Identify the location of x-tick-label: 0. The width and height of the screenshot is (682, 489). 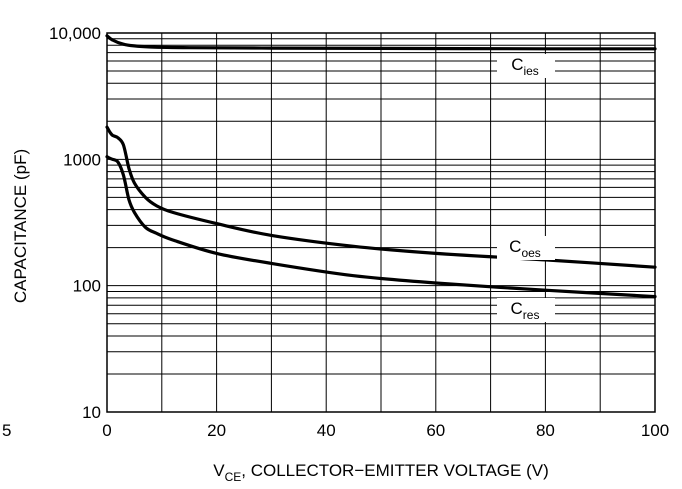
(106, 430).